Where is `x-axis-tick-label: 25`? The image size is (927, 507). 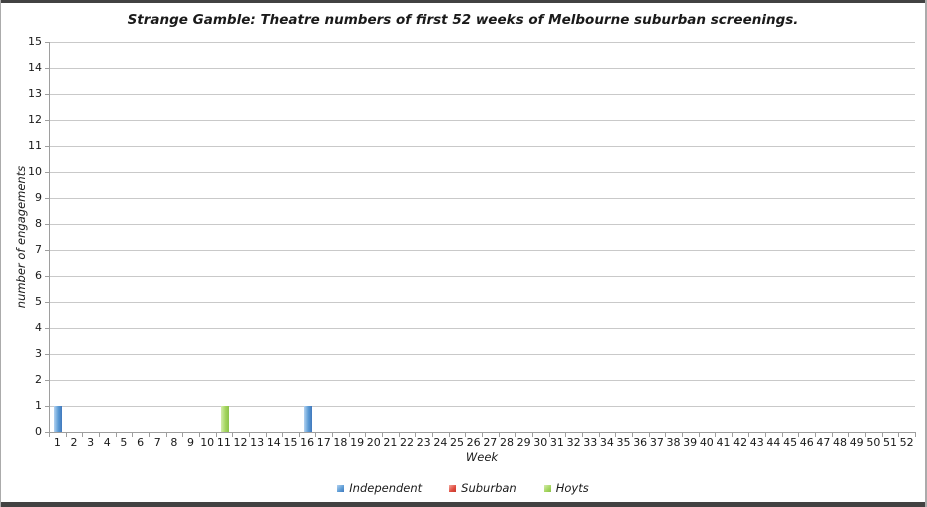
x-axis-tick-label: 25 is located at coordinates (457, 442).